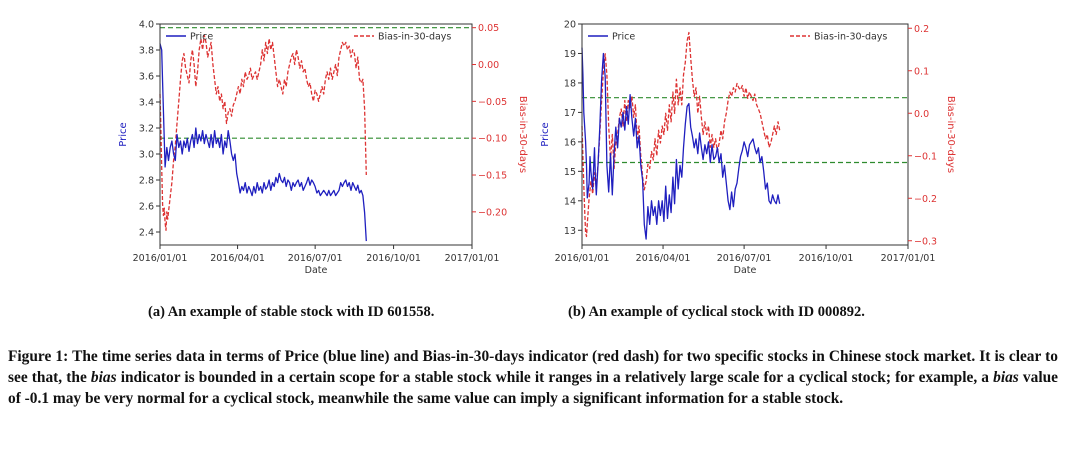 The width and height of the screenshot is (1065, 453). What do you see at coordinates (492, 102) in the screenshot?
I see `y2-tick-label: −0.05` at bounding box center [492, 102].